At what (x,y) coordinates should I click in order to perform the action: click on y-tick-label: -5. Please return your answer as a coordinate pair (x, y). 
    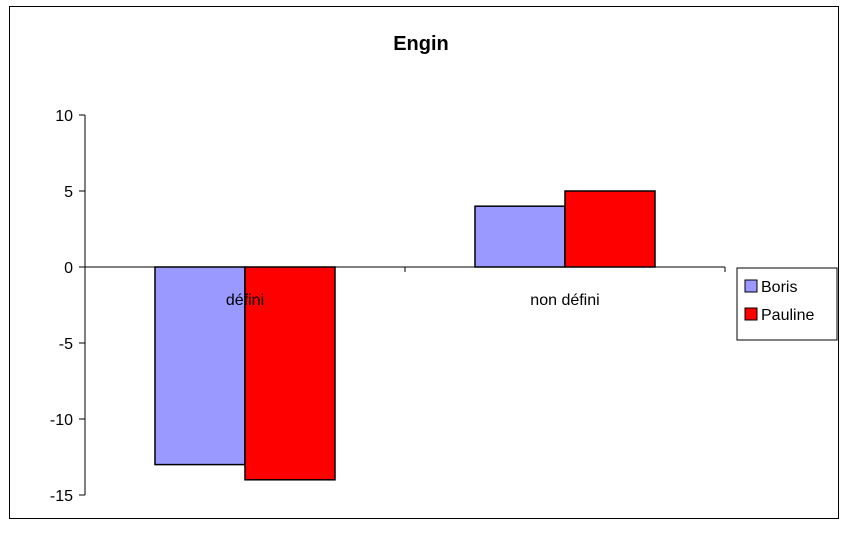
    Looking at the image, I should click on (66, 344).